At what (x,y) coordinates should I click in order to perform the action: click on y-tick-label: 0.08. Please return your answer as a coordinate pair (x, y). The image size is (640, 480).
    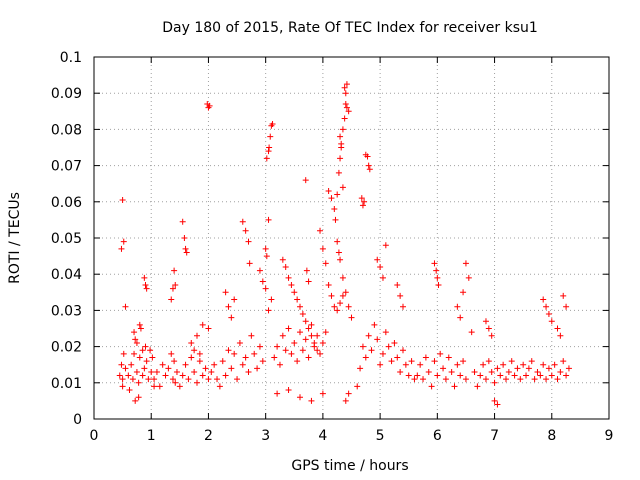
    Looking at the image, I should click on (66, 130).